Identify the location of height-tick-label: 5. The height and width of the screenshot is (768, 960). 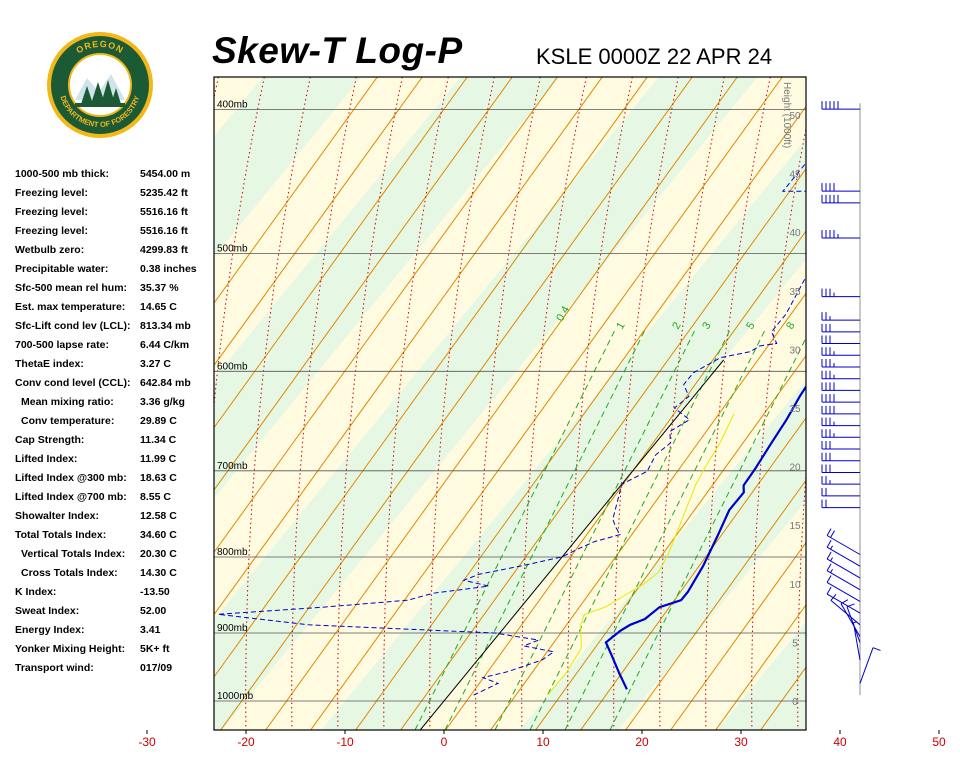
(795, 643).